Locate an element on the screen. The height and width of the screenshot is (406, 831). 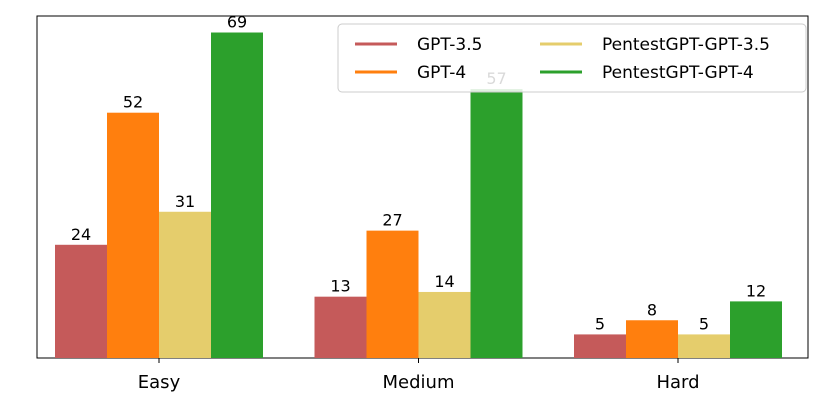
value-label-2-0: 5 is located at coordinates (600, 323).